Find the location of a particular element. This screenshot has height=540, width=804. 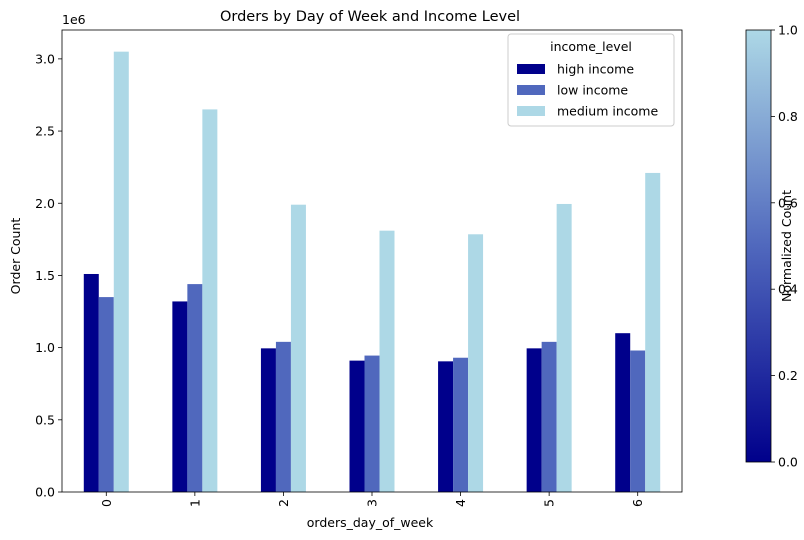

legend-frame is located at coordinates (591, 80).